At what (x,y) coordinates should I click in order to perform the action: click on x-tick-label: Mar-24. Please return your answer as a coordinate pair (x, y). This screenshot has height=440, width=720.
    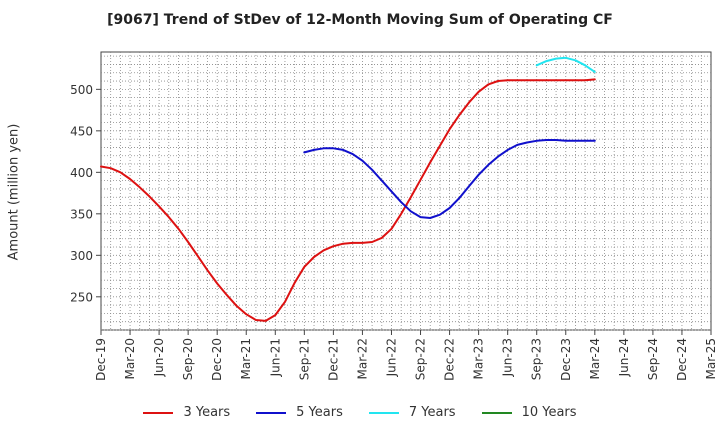
    Looking at the image, I should click on (595, 358).